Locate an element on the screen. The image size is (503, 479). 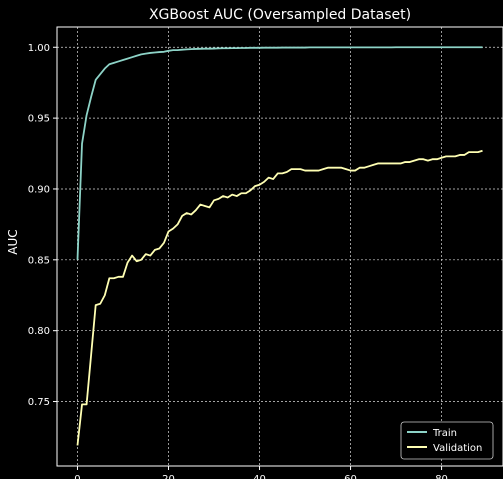
y-tick-label: 1.00 is located at coordinates (39, 48).